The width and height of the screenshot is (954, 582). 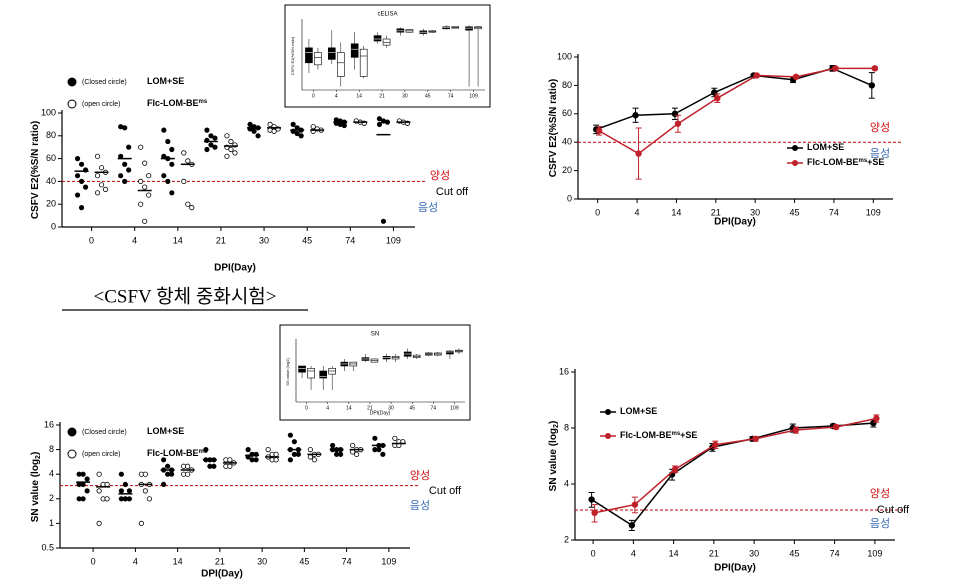 I want to click on y-axis-label-text: SN value (log2), so click(x=287, y=372).